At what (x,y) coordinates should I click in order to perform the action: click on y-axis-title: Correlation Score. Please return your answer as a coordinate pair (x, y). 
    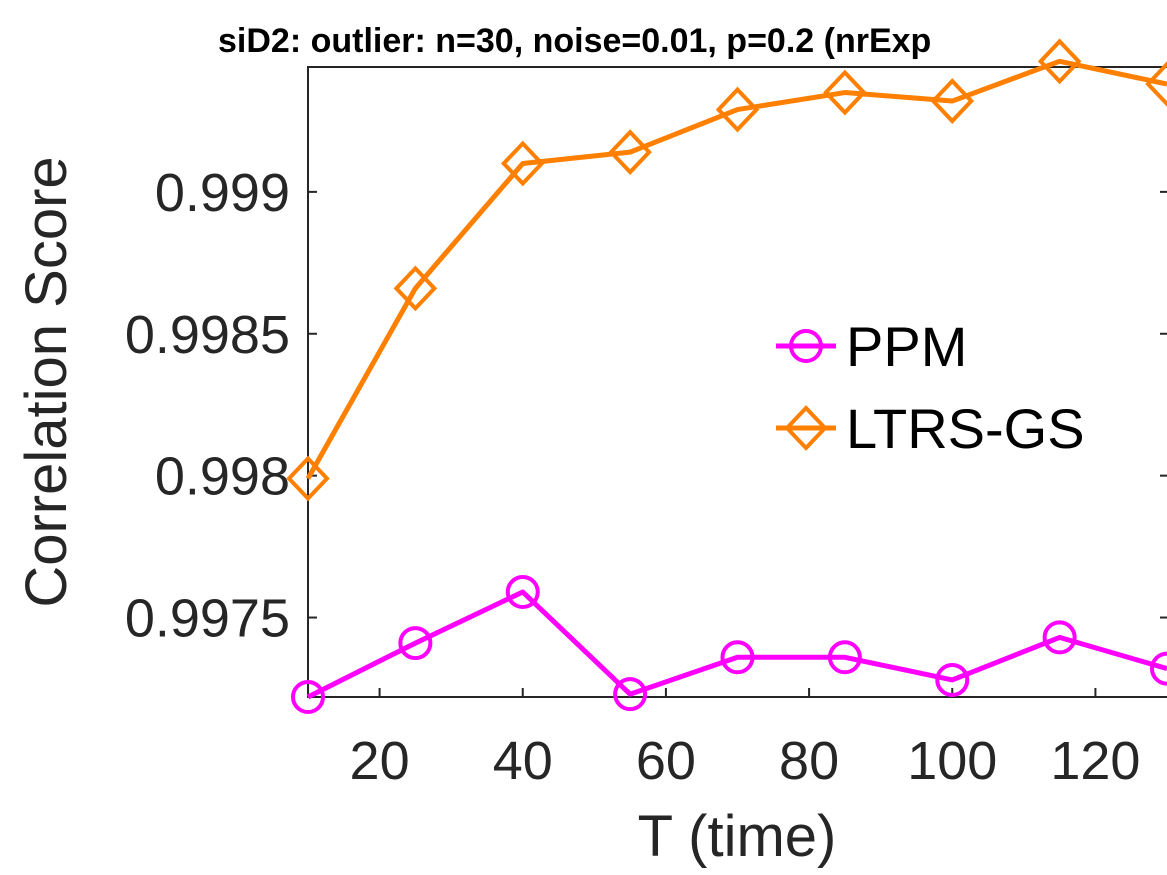
    Looking at the image, I should click on (46, 381).